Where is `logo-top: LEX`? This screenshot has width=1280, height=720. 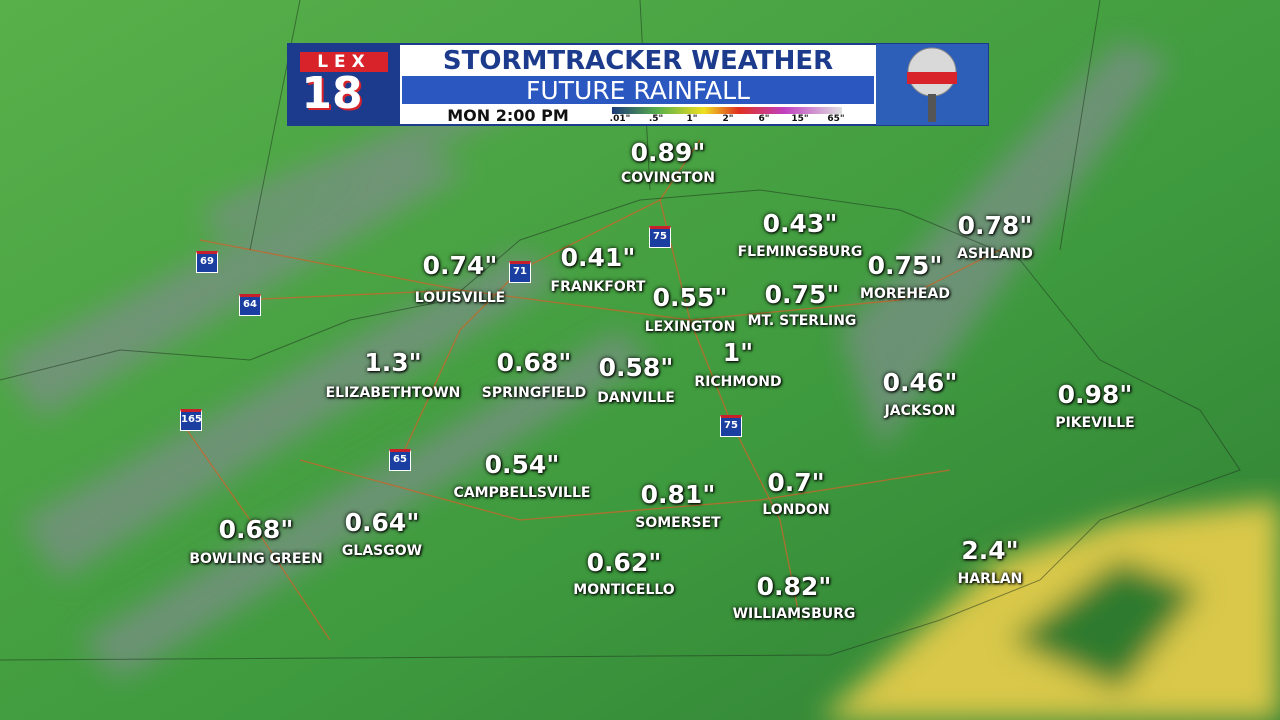 logo-top: LEX is located at coordinates (344, 62).